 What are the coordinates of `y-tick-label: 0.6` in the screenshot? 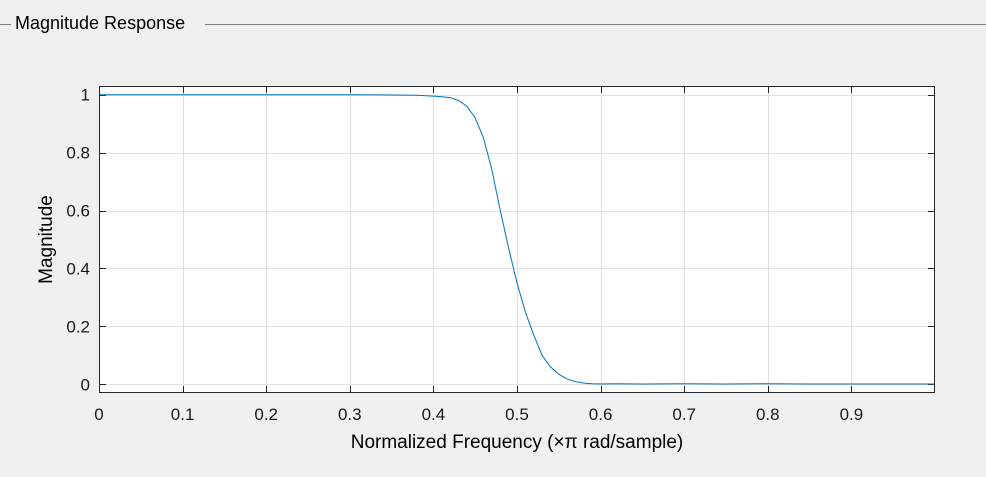 It's located at (78, 211).